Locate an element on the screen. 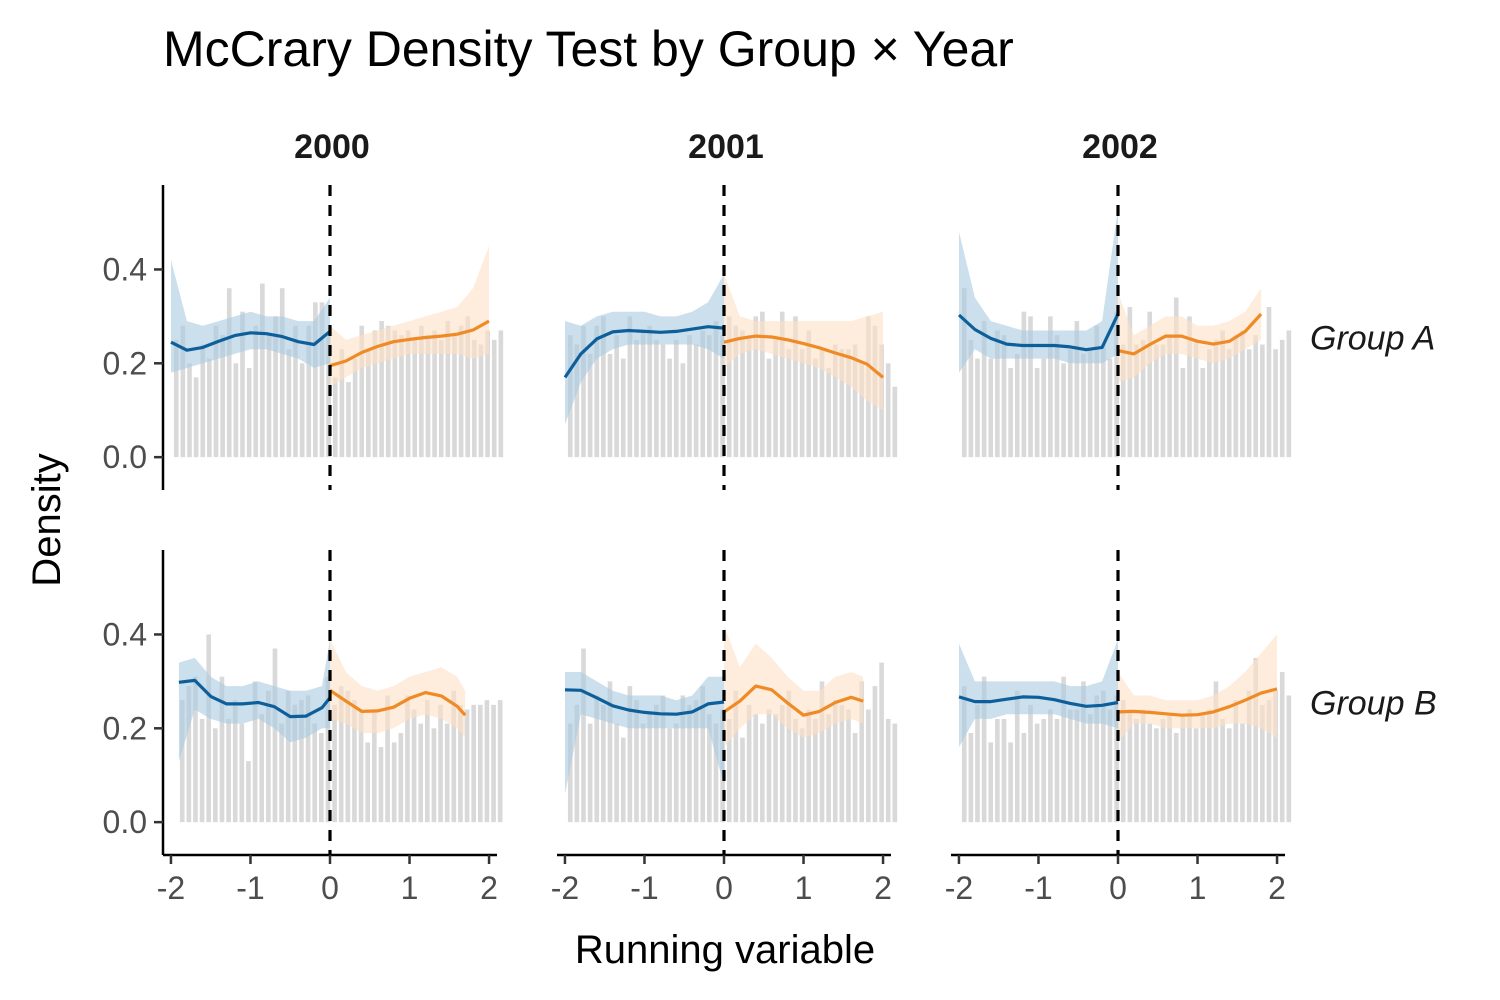 Image resolution: width=1500 pixels, height=1000 pixels. facet-row-label: Group A is located at coordinates (1372, 339).